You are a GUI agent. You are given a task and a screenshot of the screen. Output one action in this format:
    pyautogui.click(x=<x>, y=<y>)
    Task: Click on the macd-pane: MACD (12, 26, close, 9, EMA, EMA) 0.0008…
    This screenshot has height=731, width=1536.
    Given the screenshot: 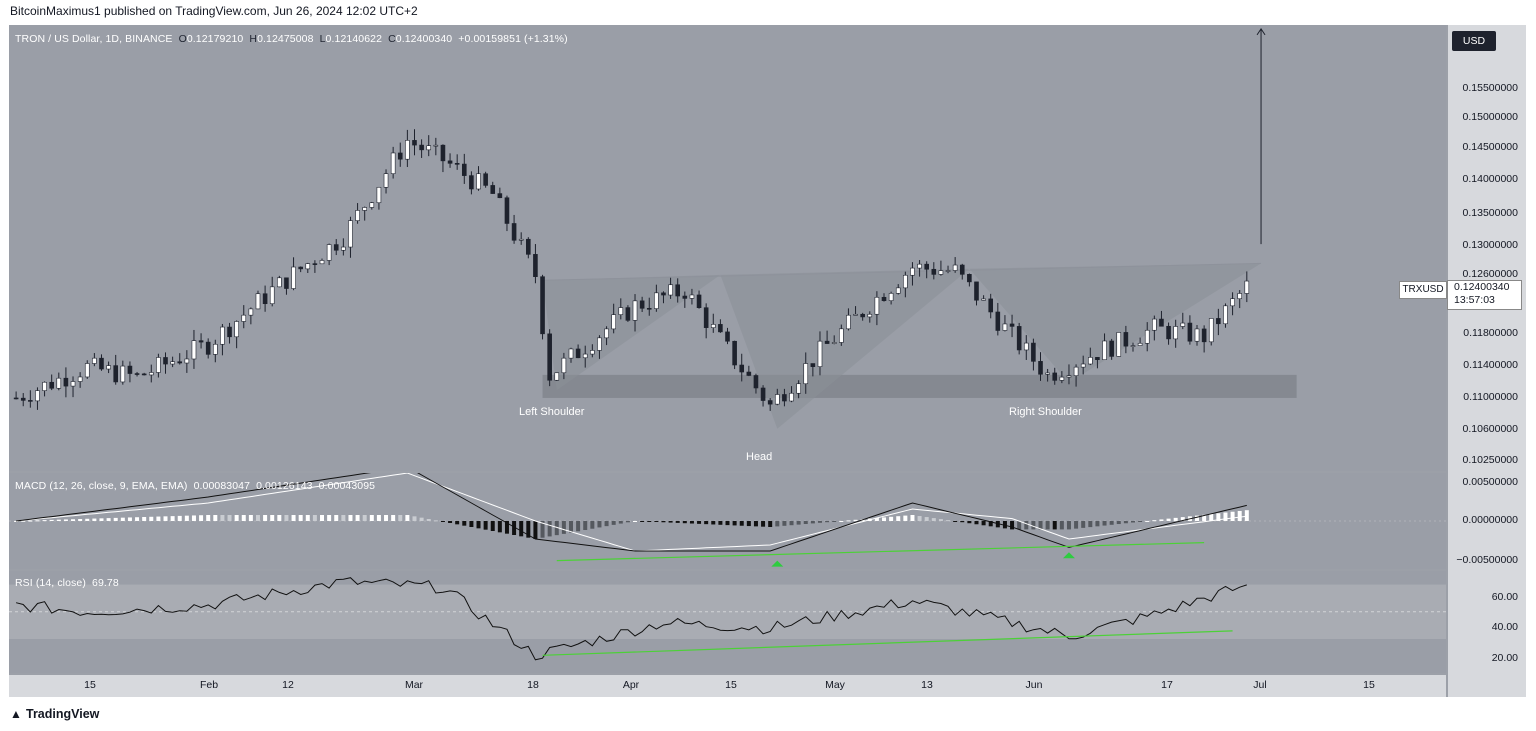 What is the action you would take?
    pyautogui.click(x=727, y=521)
    